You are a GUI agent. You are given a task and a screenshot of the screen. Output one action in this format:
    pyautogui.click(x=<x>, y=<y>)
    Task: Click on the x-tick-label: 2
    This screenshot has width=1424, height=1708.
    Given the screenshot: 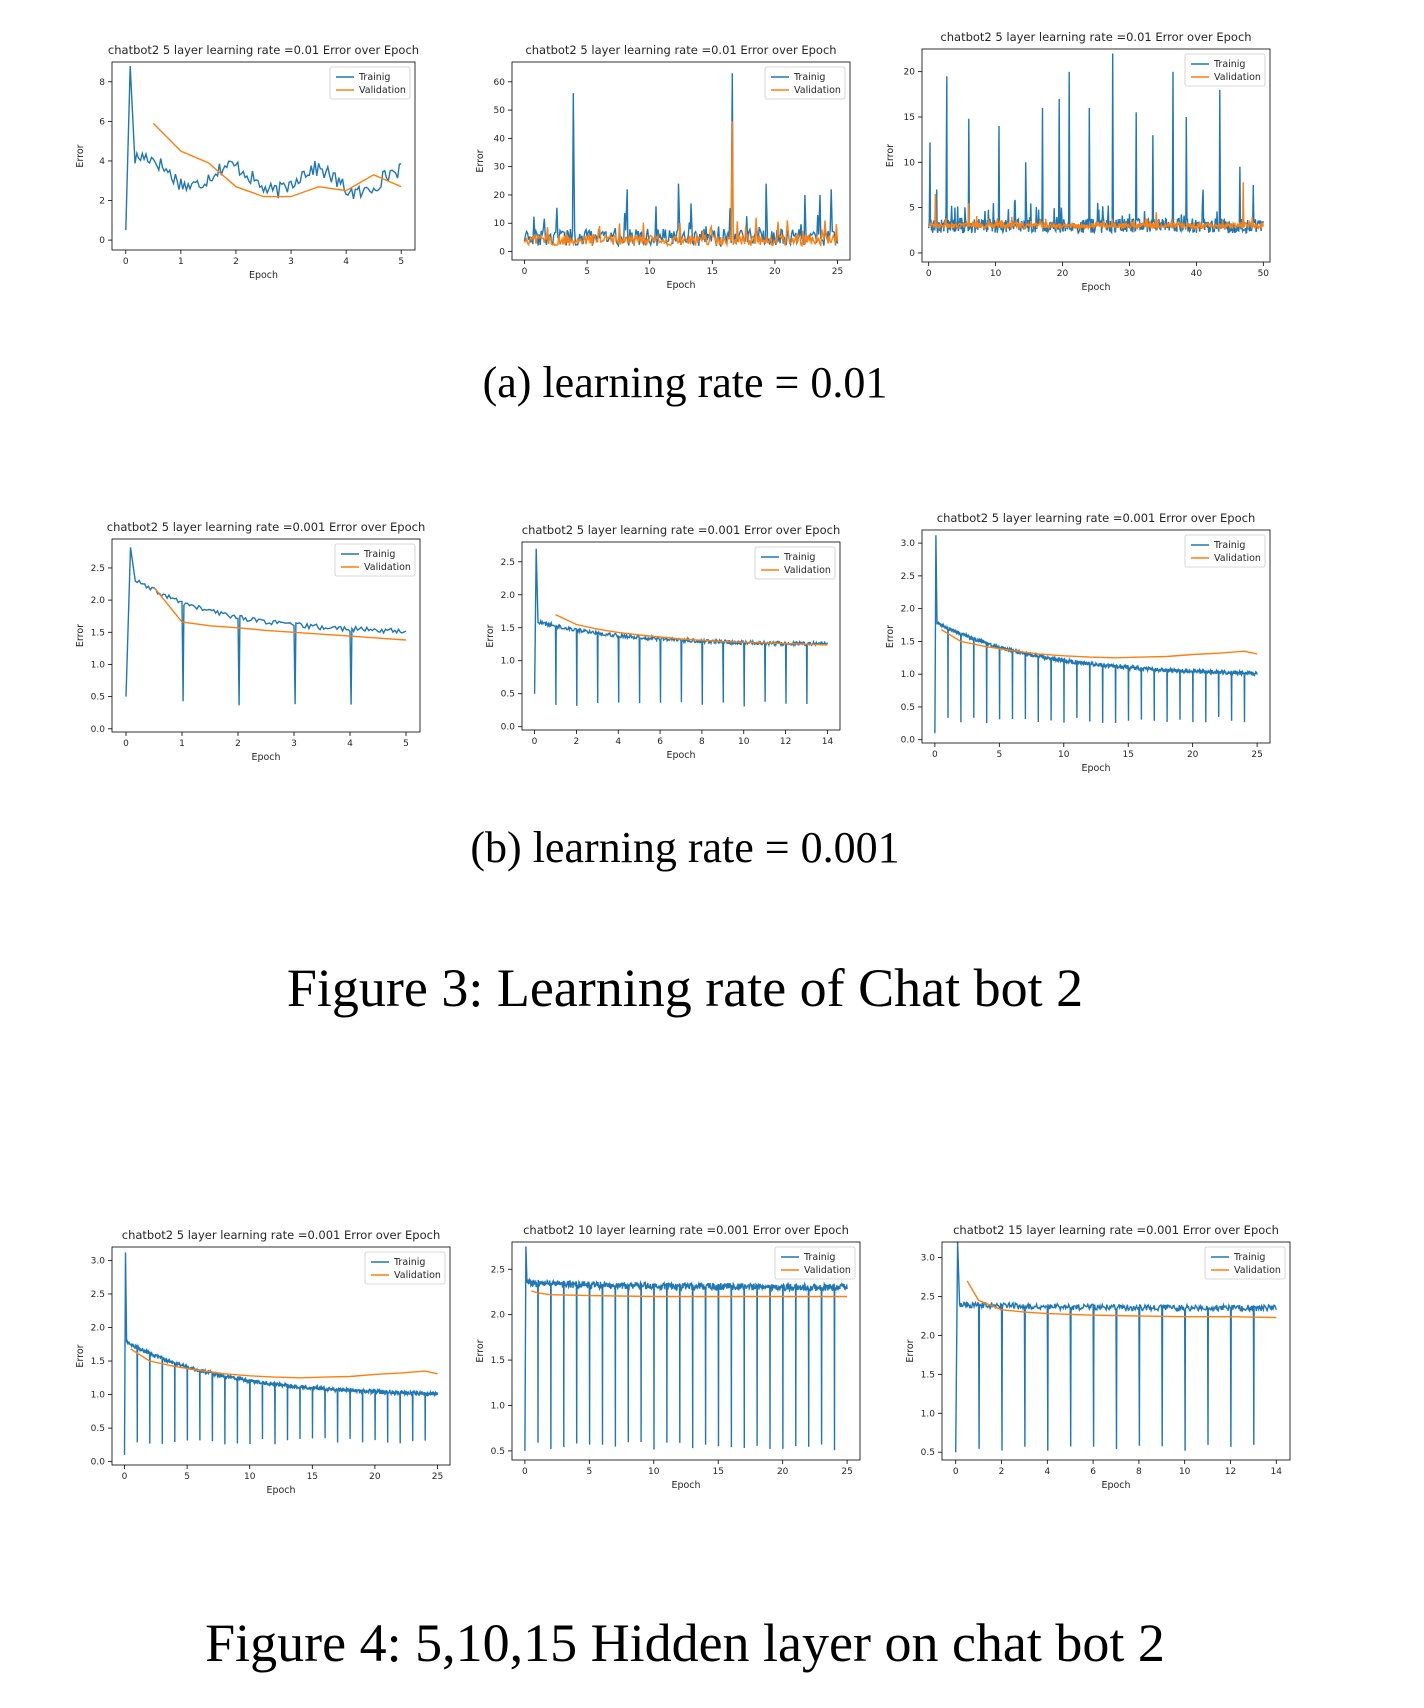 What is the action you would take?
    pyautogui.click(x=1002, y=1472)
    